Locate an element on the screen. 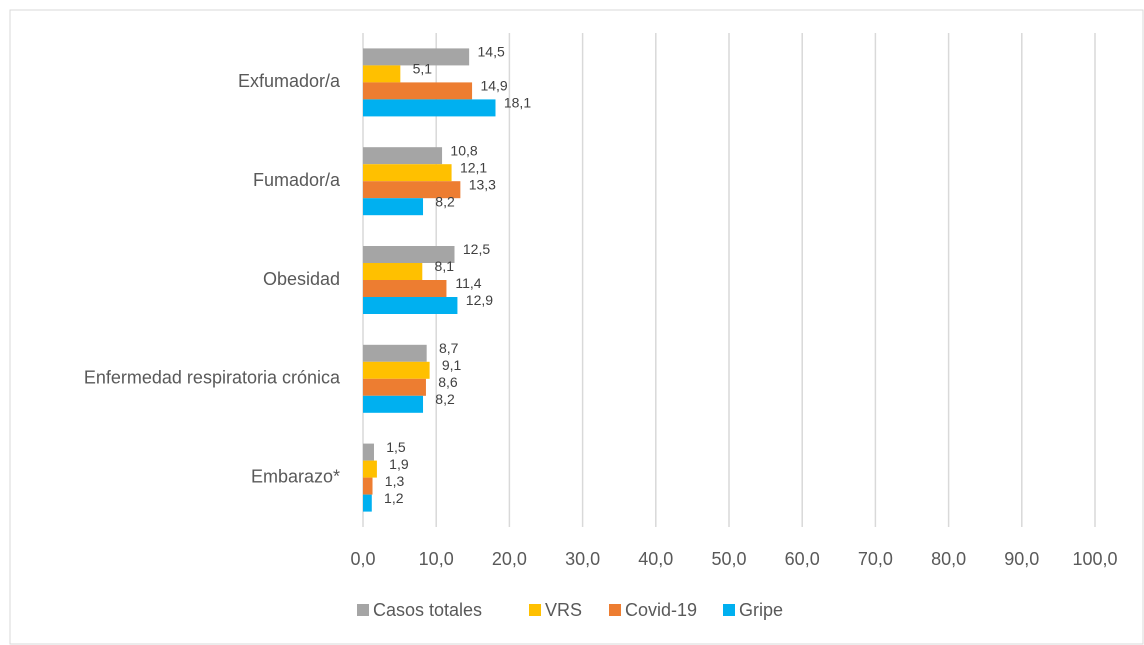 The width and height of the screenshot is (1144, 645). x-tick-label: 80,0 is located at coordinates (948, 559).